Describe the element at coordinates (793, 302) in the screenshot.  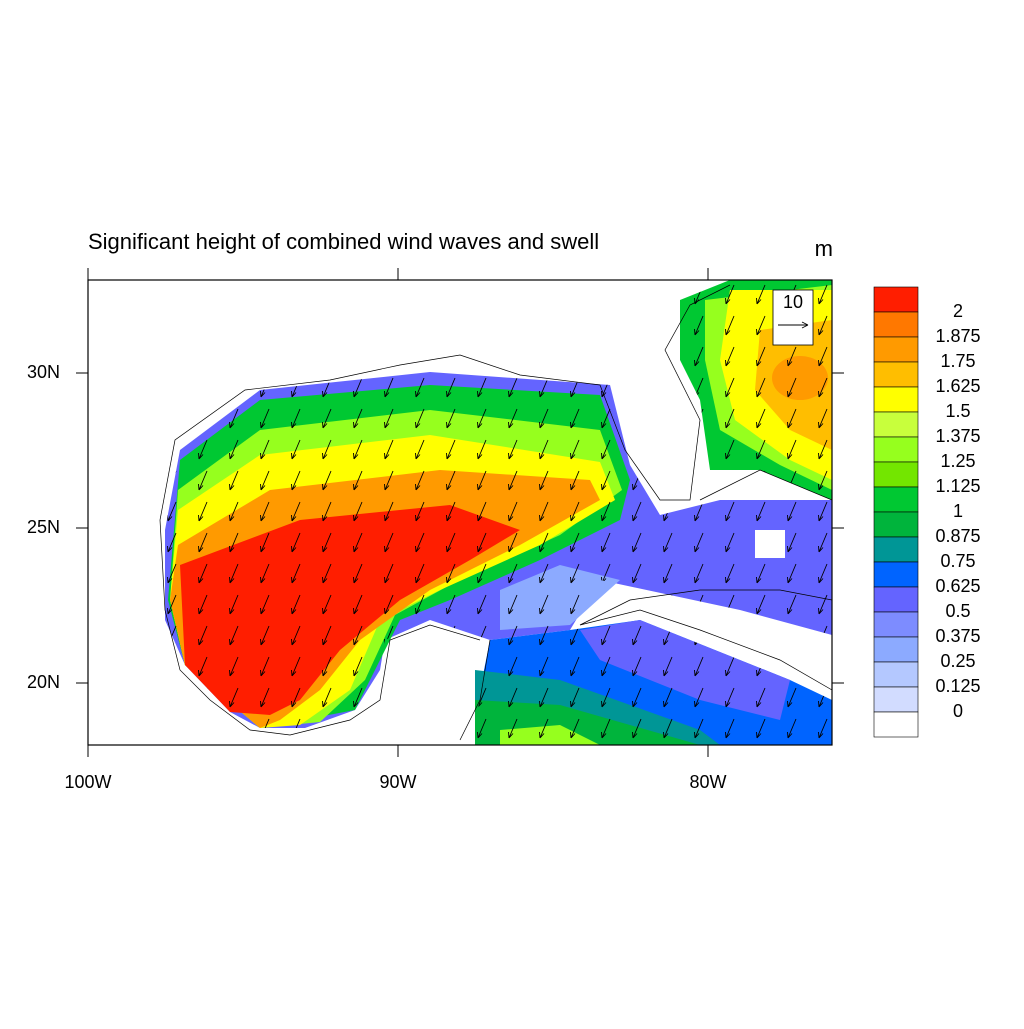
I see `reference-vector-label: 10` at that location.